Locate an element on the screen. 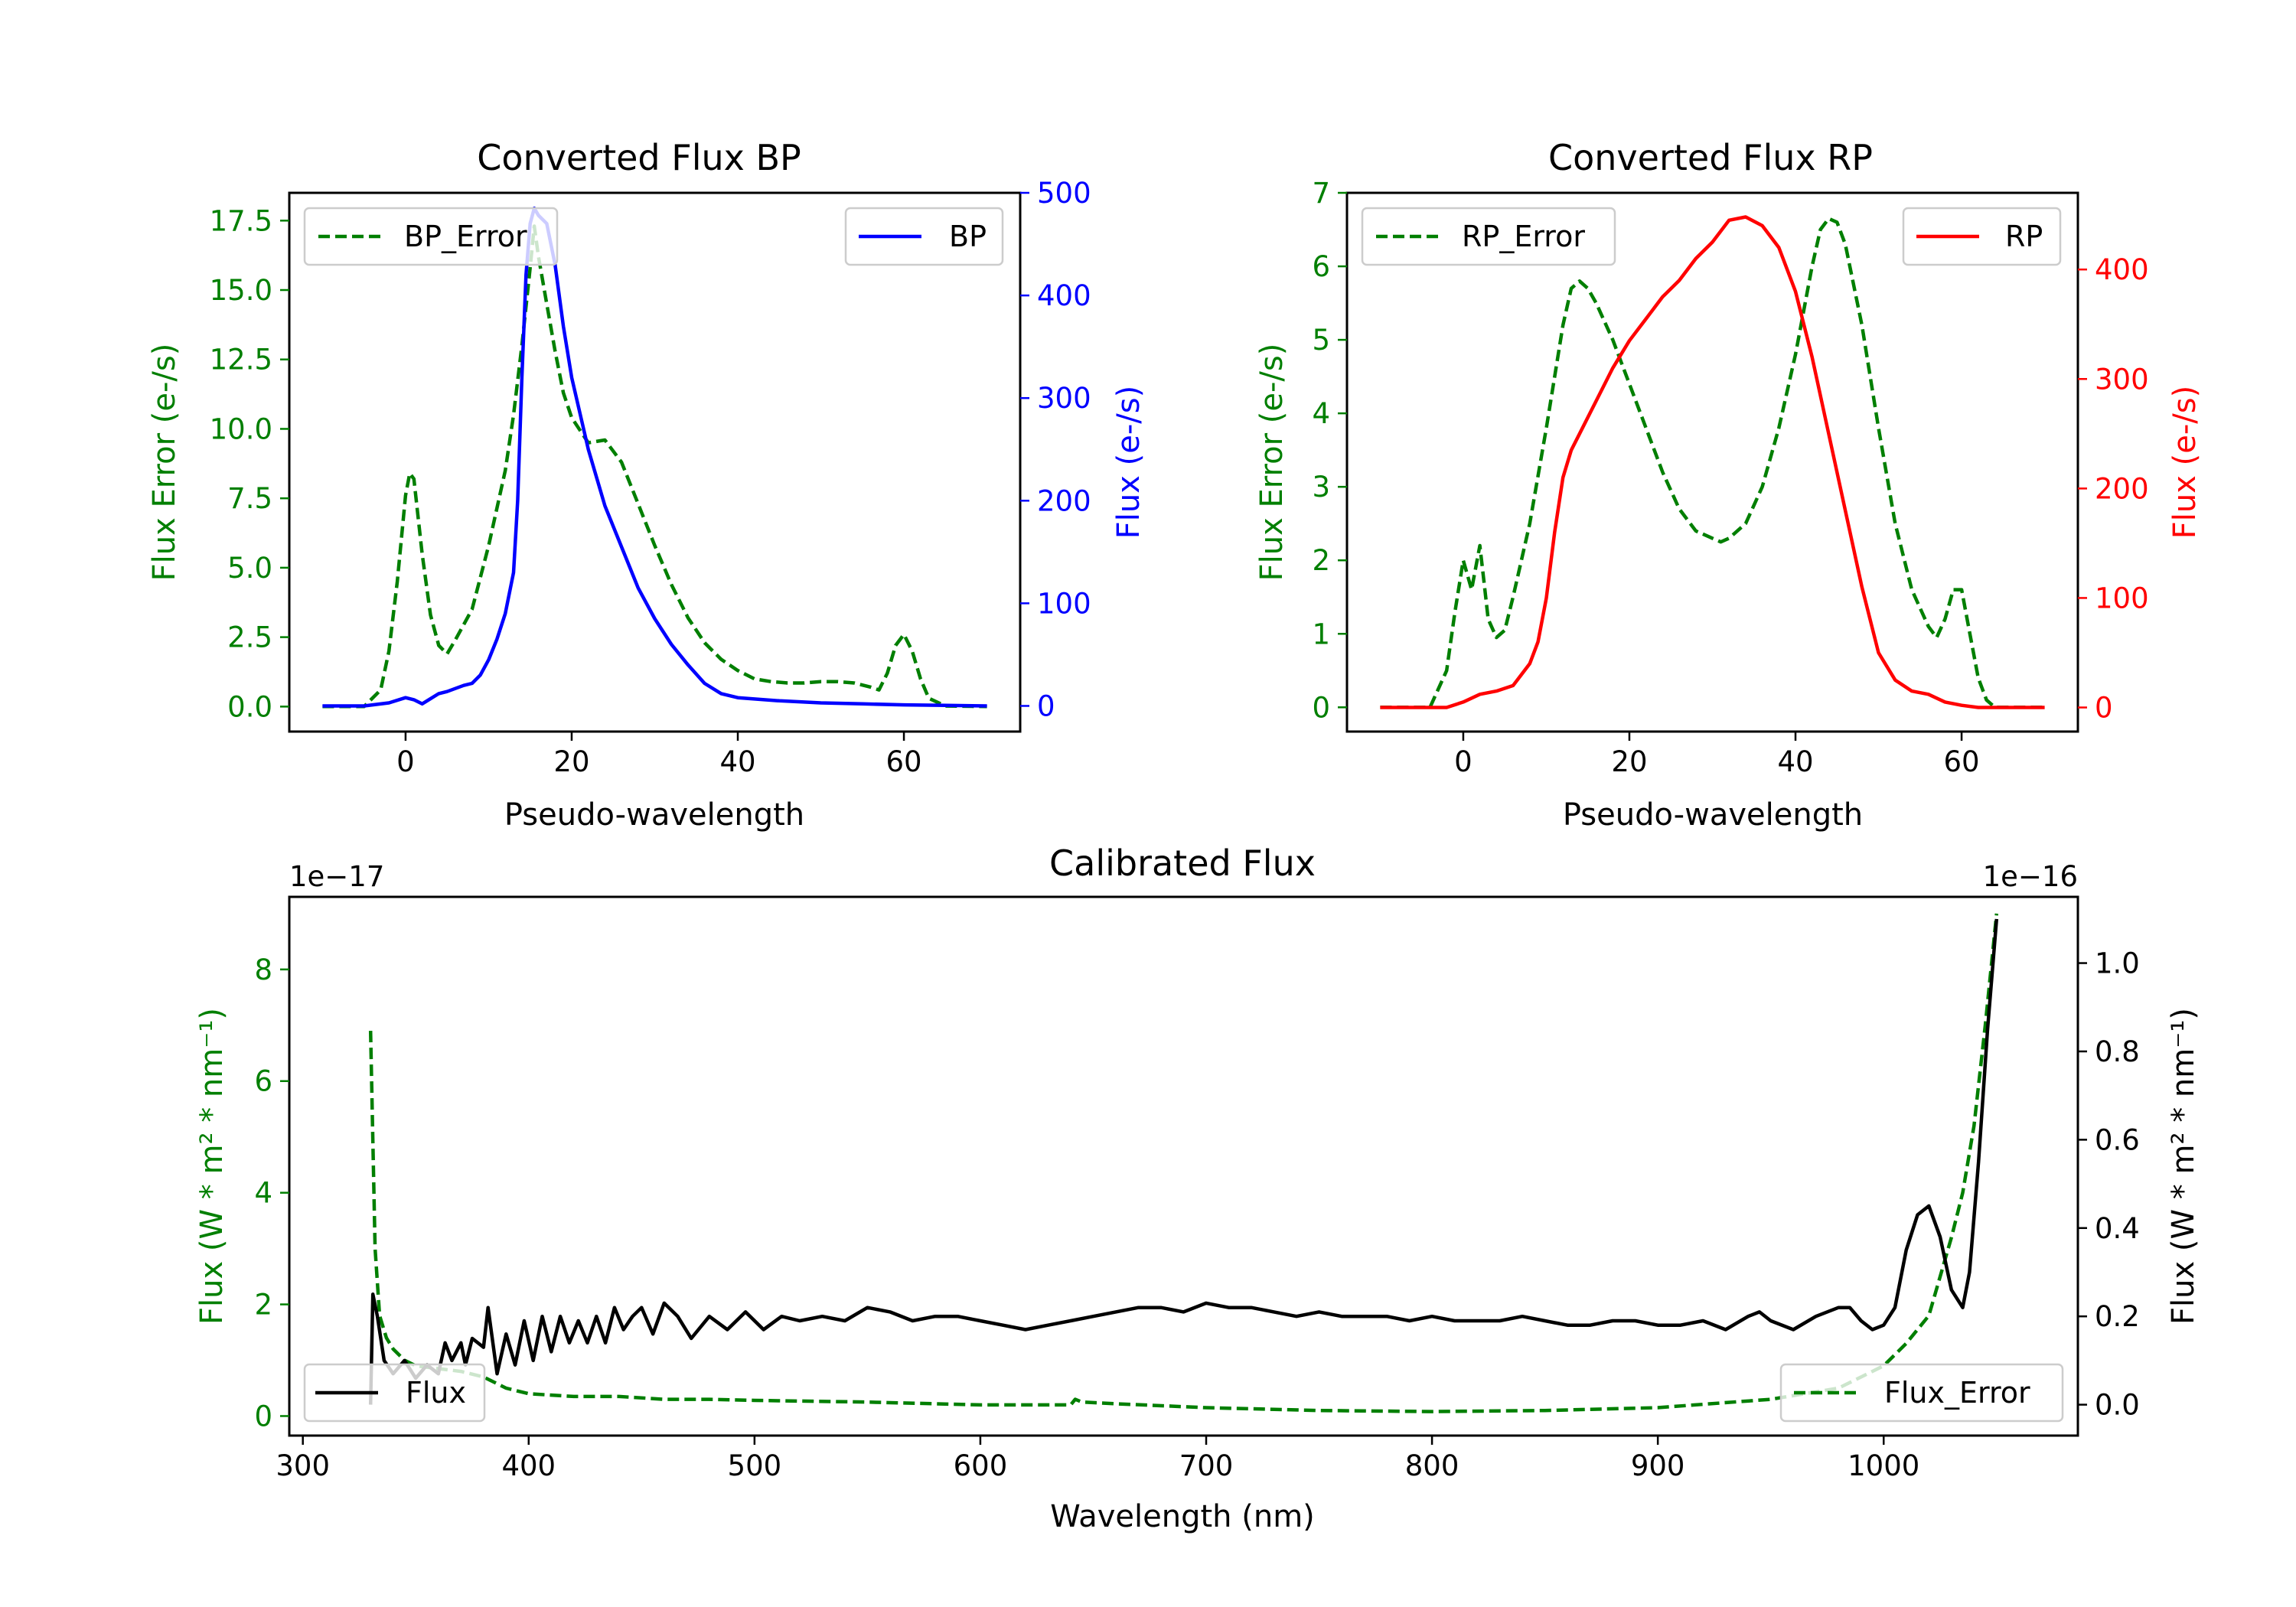 The height and width of the screenshot is (1607, 2296). bp-axes-frame is located at coordinates (655, 462).